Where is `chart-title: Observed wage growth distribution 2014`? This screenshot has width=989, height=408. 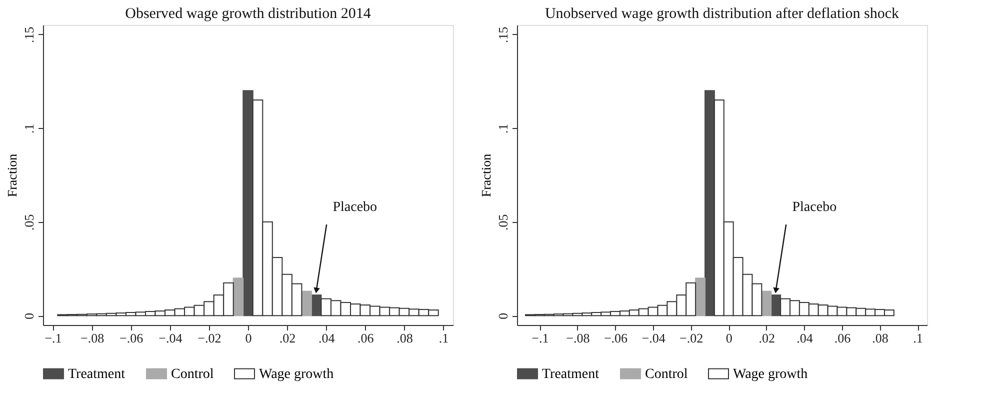 chart-title: Observed wage growth distribution 2014 is located at coordinates (248, 14).